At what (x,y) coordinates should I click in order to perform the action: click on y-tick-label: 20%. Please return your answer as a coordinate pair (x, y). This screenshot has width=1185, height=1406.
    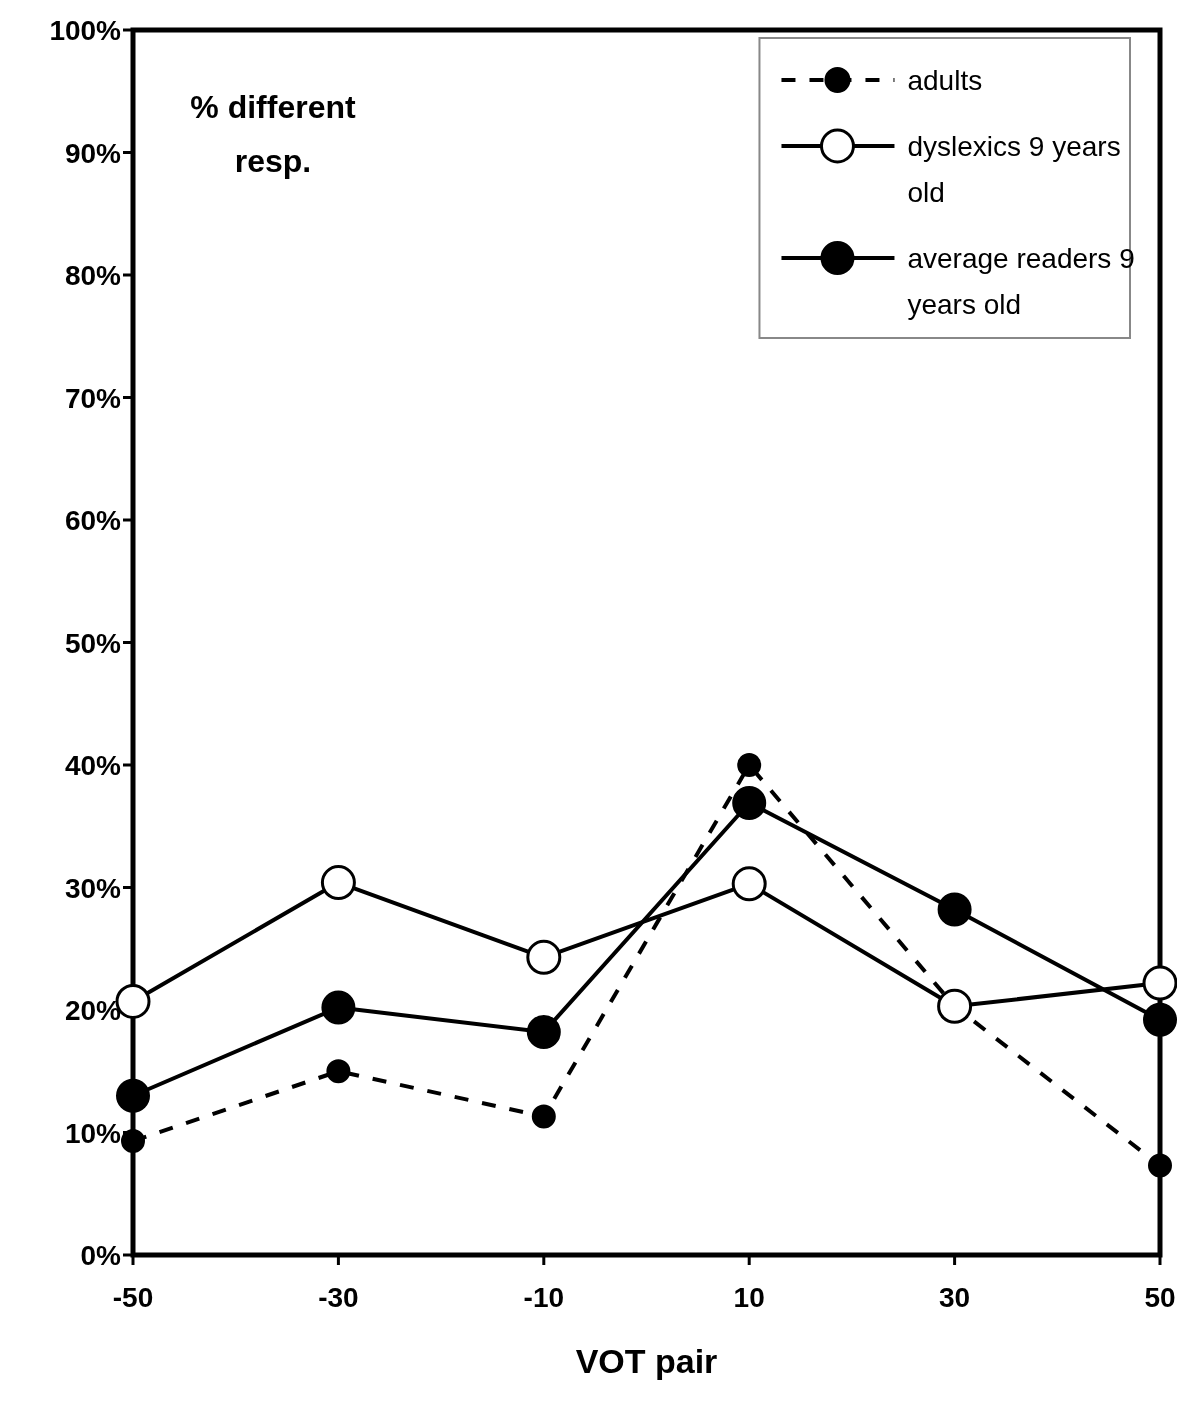
    Looking at the image, I should click on (93, 1010).